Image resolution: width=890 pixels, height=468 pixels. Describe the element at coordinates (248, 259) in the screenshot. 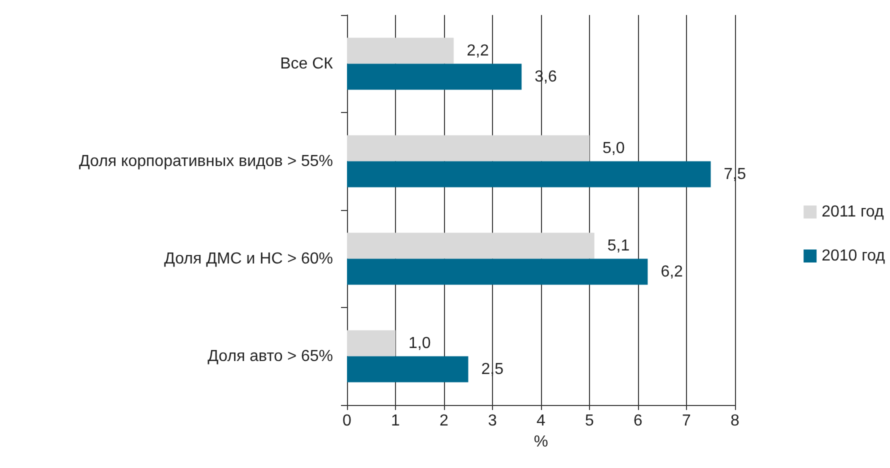

I see `y-tick-label: Доля ДМС и НС > 60%` at that location.